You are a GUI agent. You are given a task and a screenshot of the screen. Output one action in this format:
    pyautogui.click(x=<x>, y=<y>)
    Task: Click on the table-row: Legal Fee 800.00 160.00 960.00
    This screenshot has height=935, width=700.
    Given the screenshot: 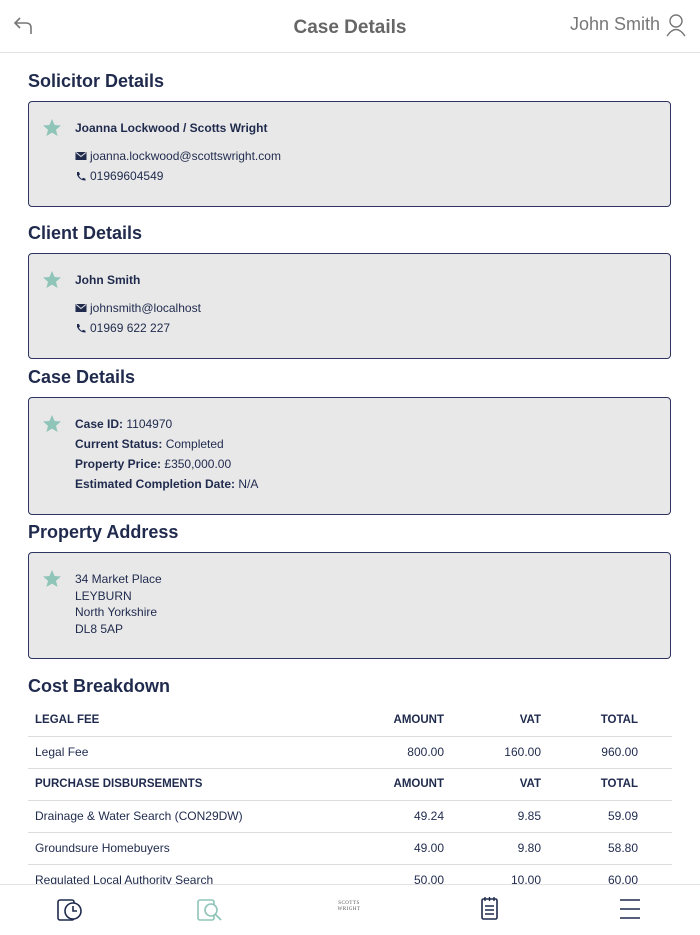 What is the action you would take?
    pyautogui.click(x=350, y=752)
    